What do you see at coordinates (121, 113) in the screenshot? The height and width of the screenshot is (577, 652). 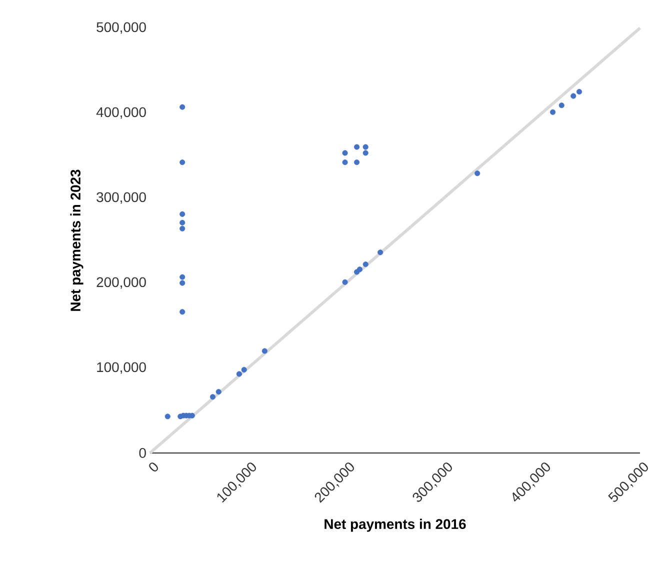 I see `y-tick-label: 400,000` at bounding box center [121, 113].